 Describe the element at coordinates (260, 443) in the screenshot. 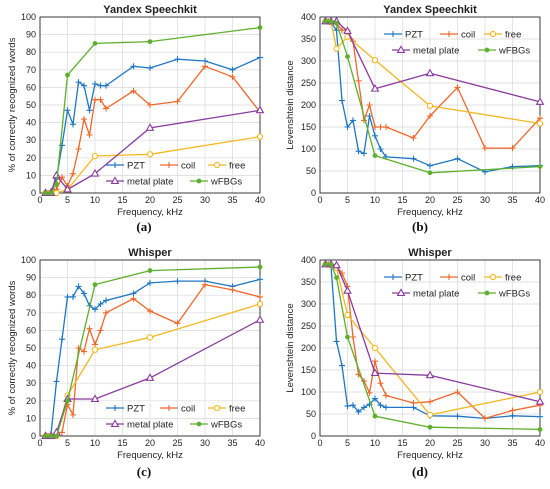

I see `x-tick-label: 40` at that location.